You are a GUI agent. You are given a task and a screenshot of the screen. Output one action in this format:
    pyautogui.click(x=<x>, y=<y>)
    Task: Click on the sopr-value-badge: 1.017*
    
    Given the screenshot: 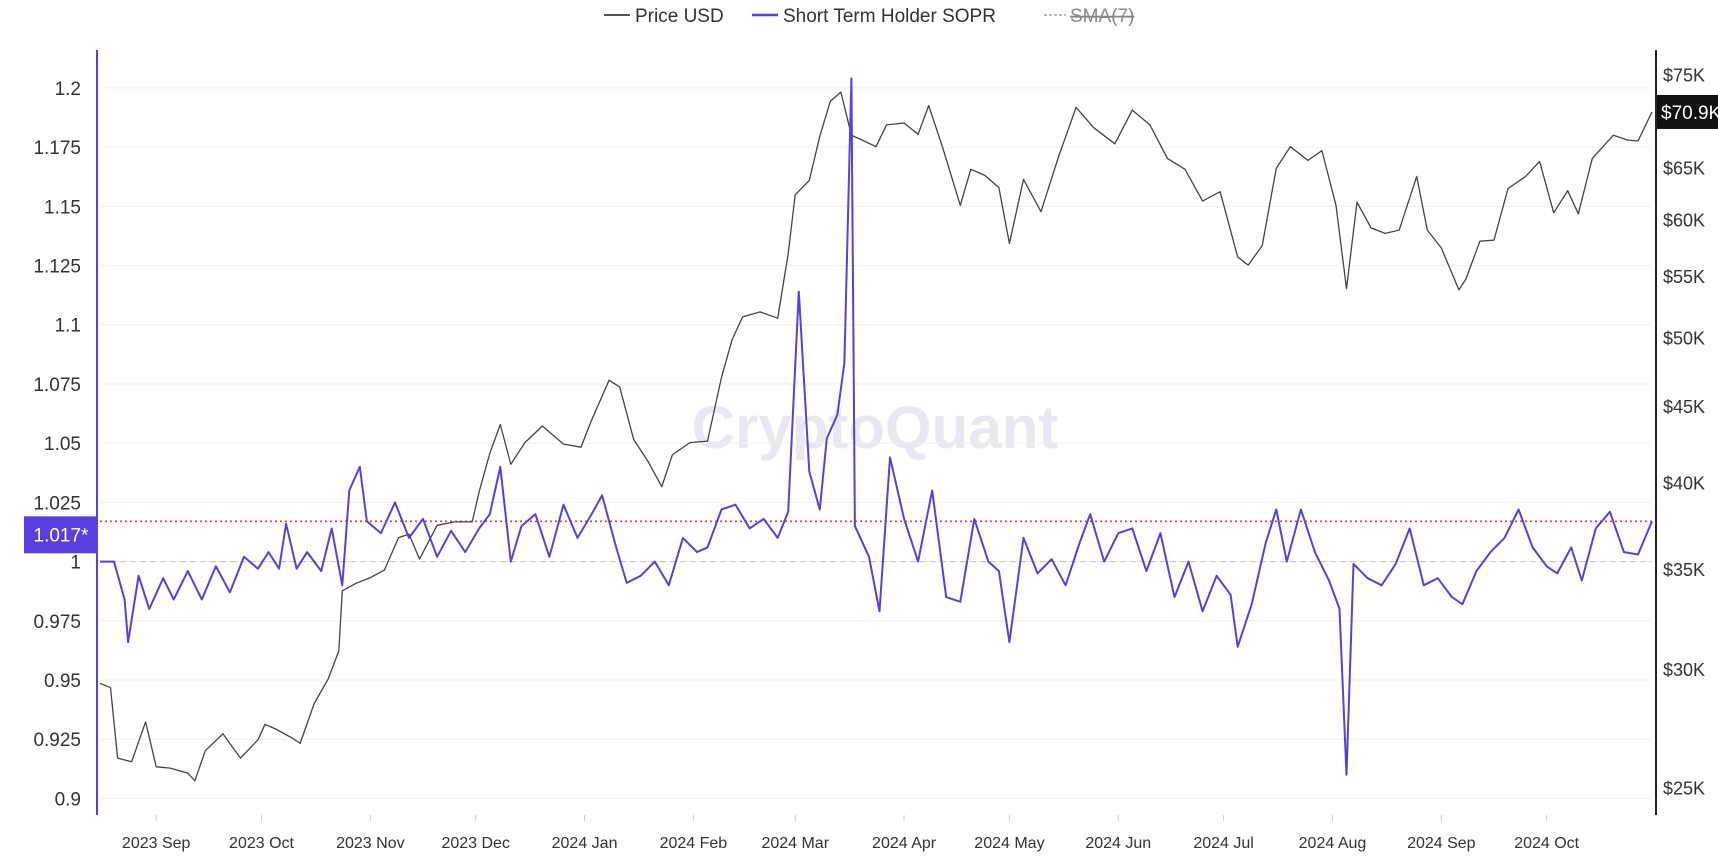 What is the action you would take?
    pyautogui.click(x=61, y=535)
    